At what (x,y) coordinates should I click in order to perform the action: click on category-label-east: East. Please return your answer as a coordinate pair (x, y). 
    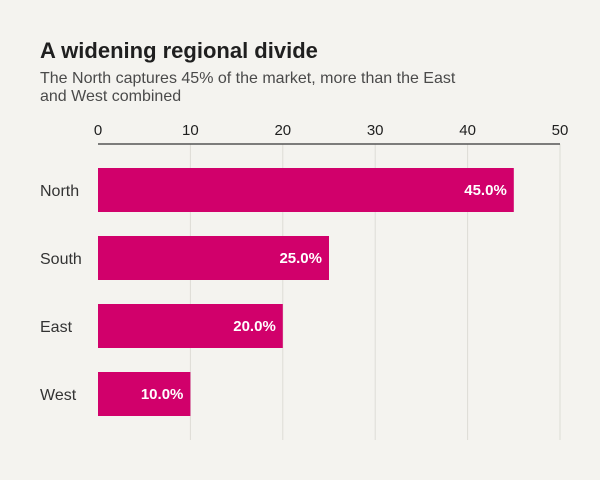
    Looking at the image, I should click on (56, 327).